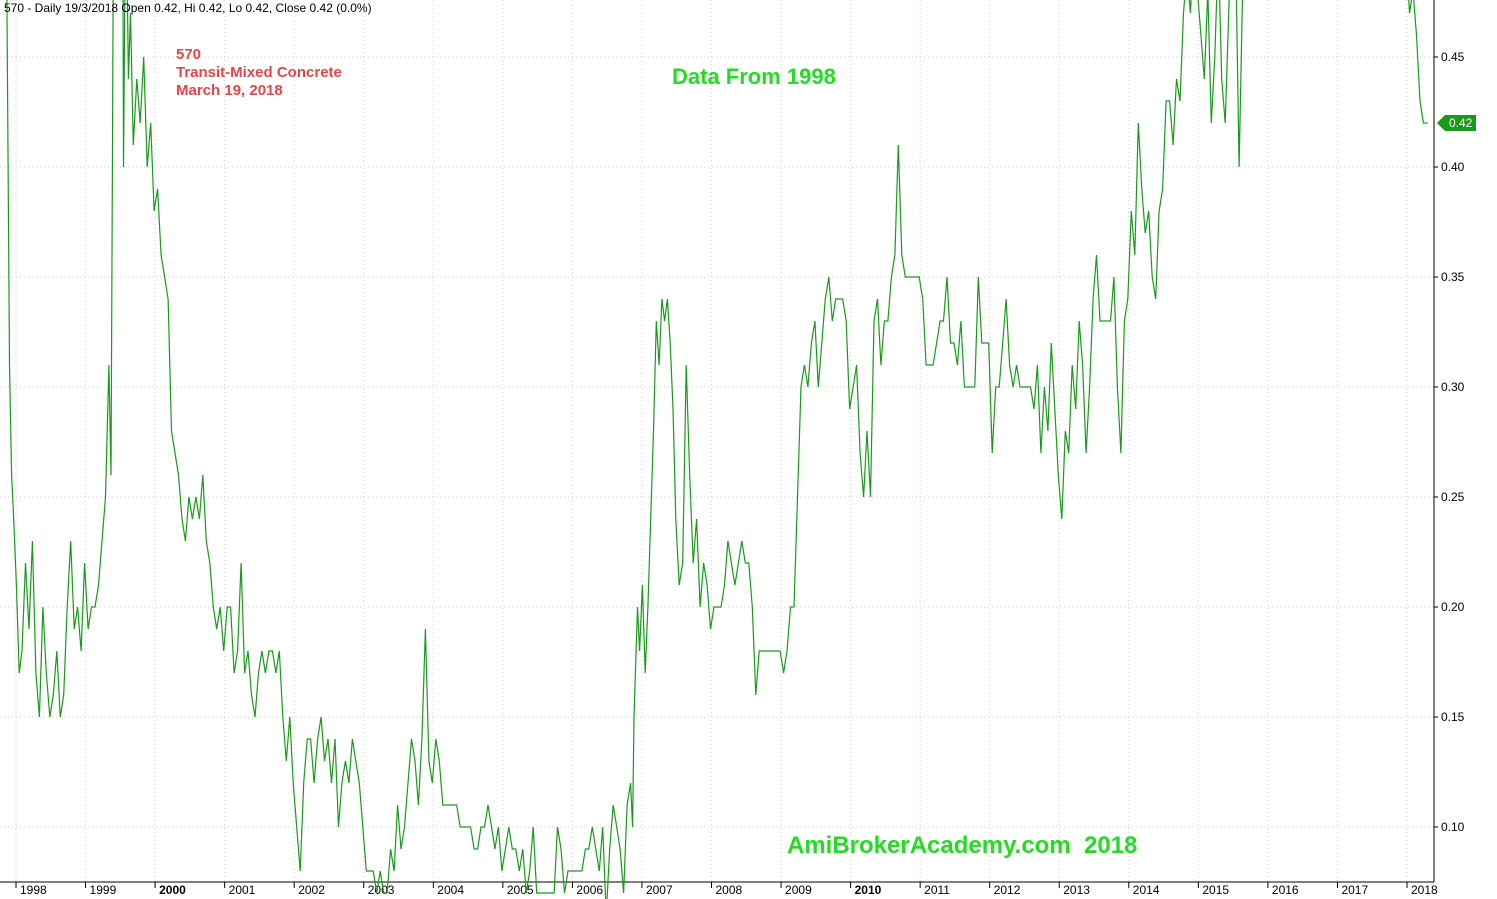  Describe the element at coordinates (1076, 890) in the screenshot. I see `x-tick-label: 2013` at that location.